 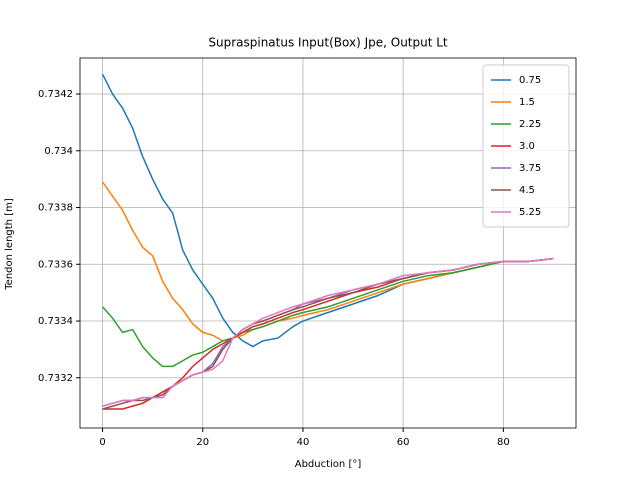 What do you see at coordinates (202, 442) in the screenshot?
I see `x-tick-label: 20` at bounding box center [202, 442].